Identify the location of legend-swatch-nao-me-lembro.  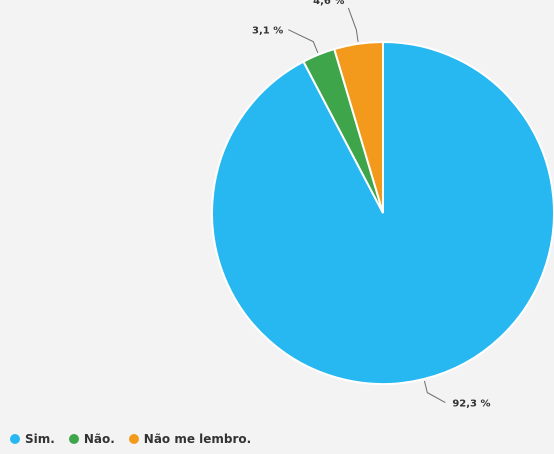
(133, 439).